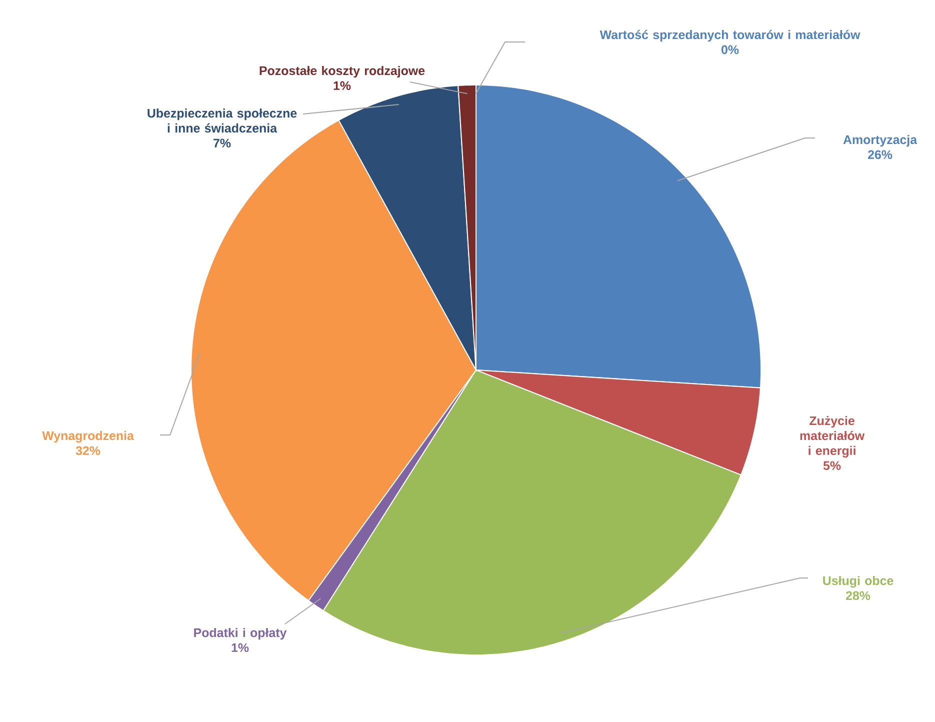 The width and height of the screenshot is (935, 722). Describe the element at coordinates (222, 120) in the screenshot. I see `slice-label: Ubezpieczenia społeczne i inne świadczenia` at that location.